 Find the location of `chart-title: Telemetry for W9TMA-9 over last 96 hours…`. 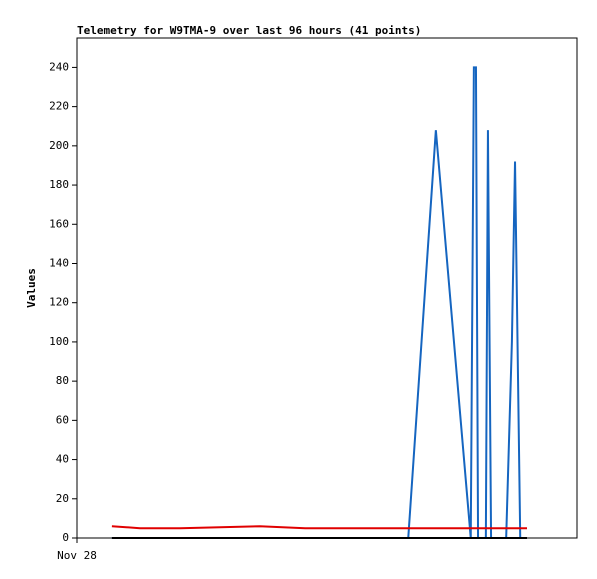

chart-title: Telemetry for W9TMA-9 over last 96 hours… is located at coordinates (249, 30).